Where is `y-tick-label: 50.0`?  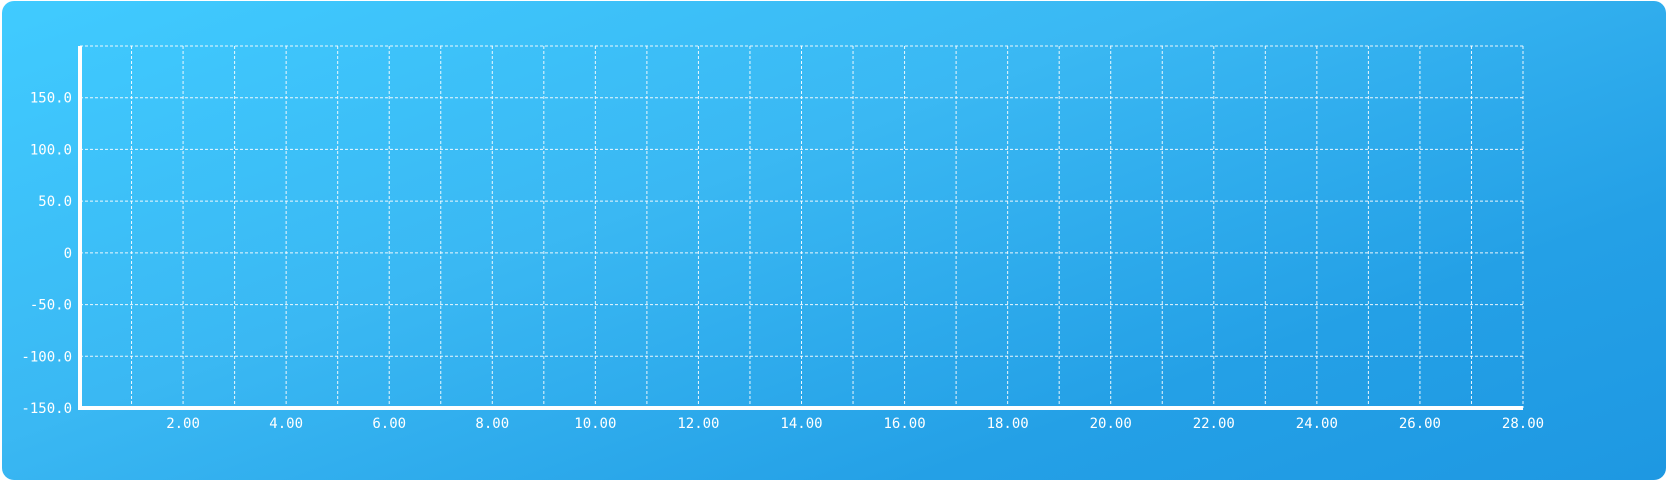
y-tick-label: 50.0 is located at coordinates (55, 202).